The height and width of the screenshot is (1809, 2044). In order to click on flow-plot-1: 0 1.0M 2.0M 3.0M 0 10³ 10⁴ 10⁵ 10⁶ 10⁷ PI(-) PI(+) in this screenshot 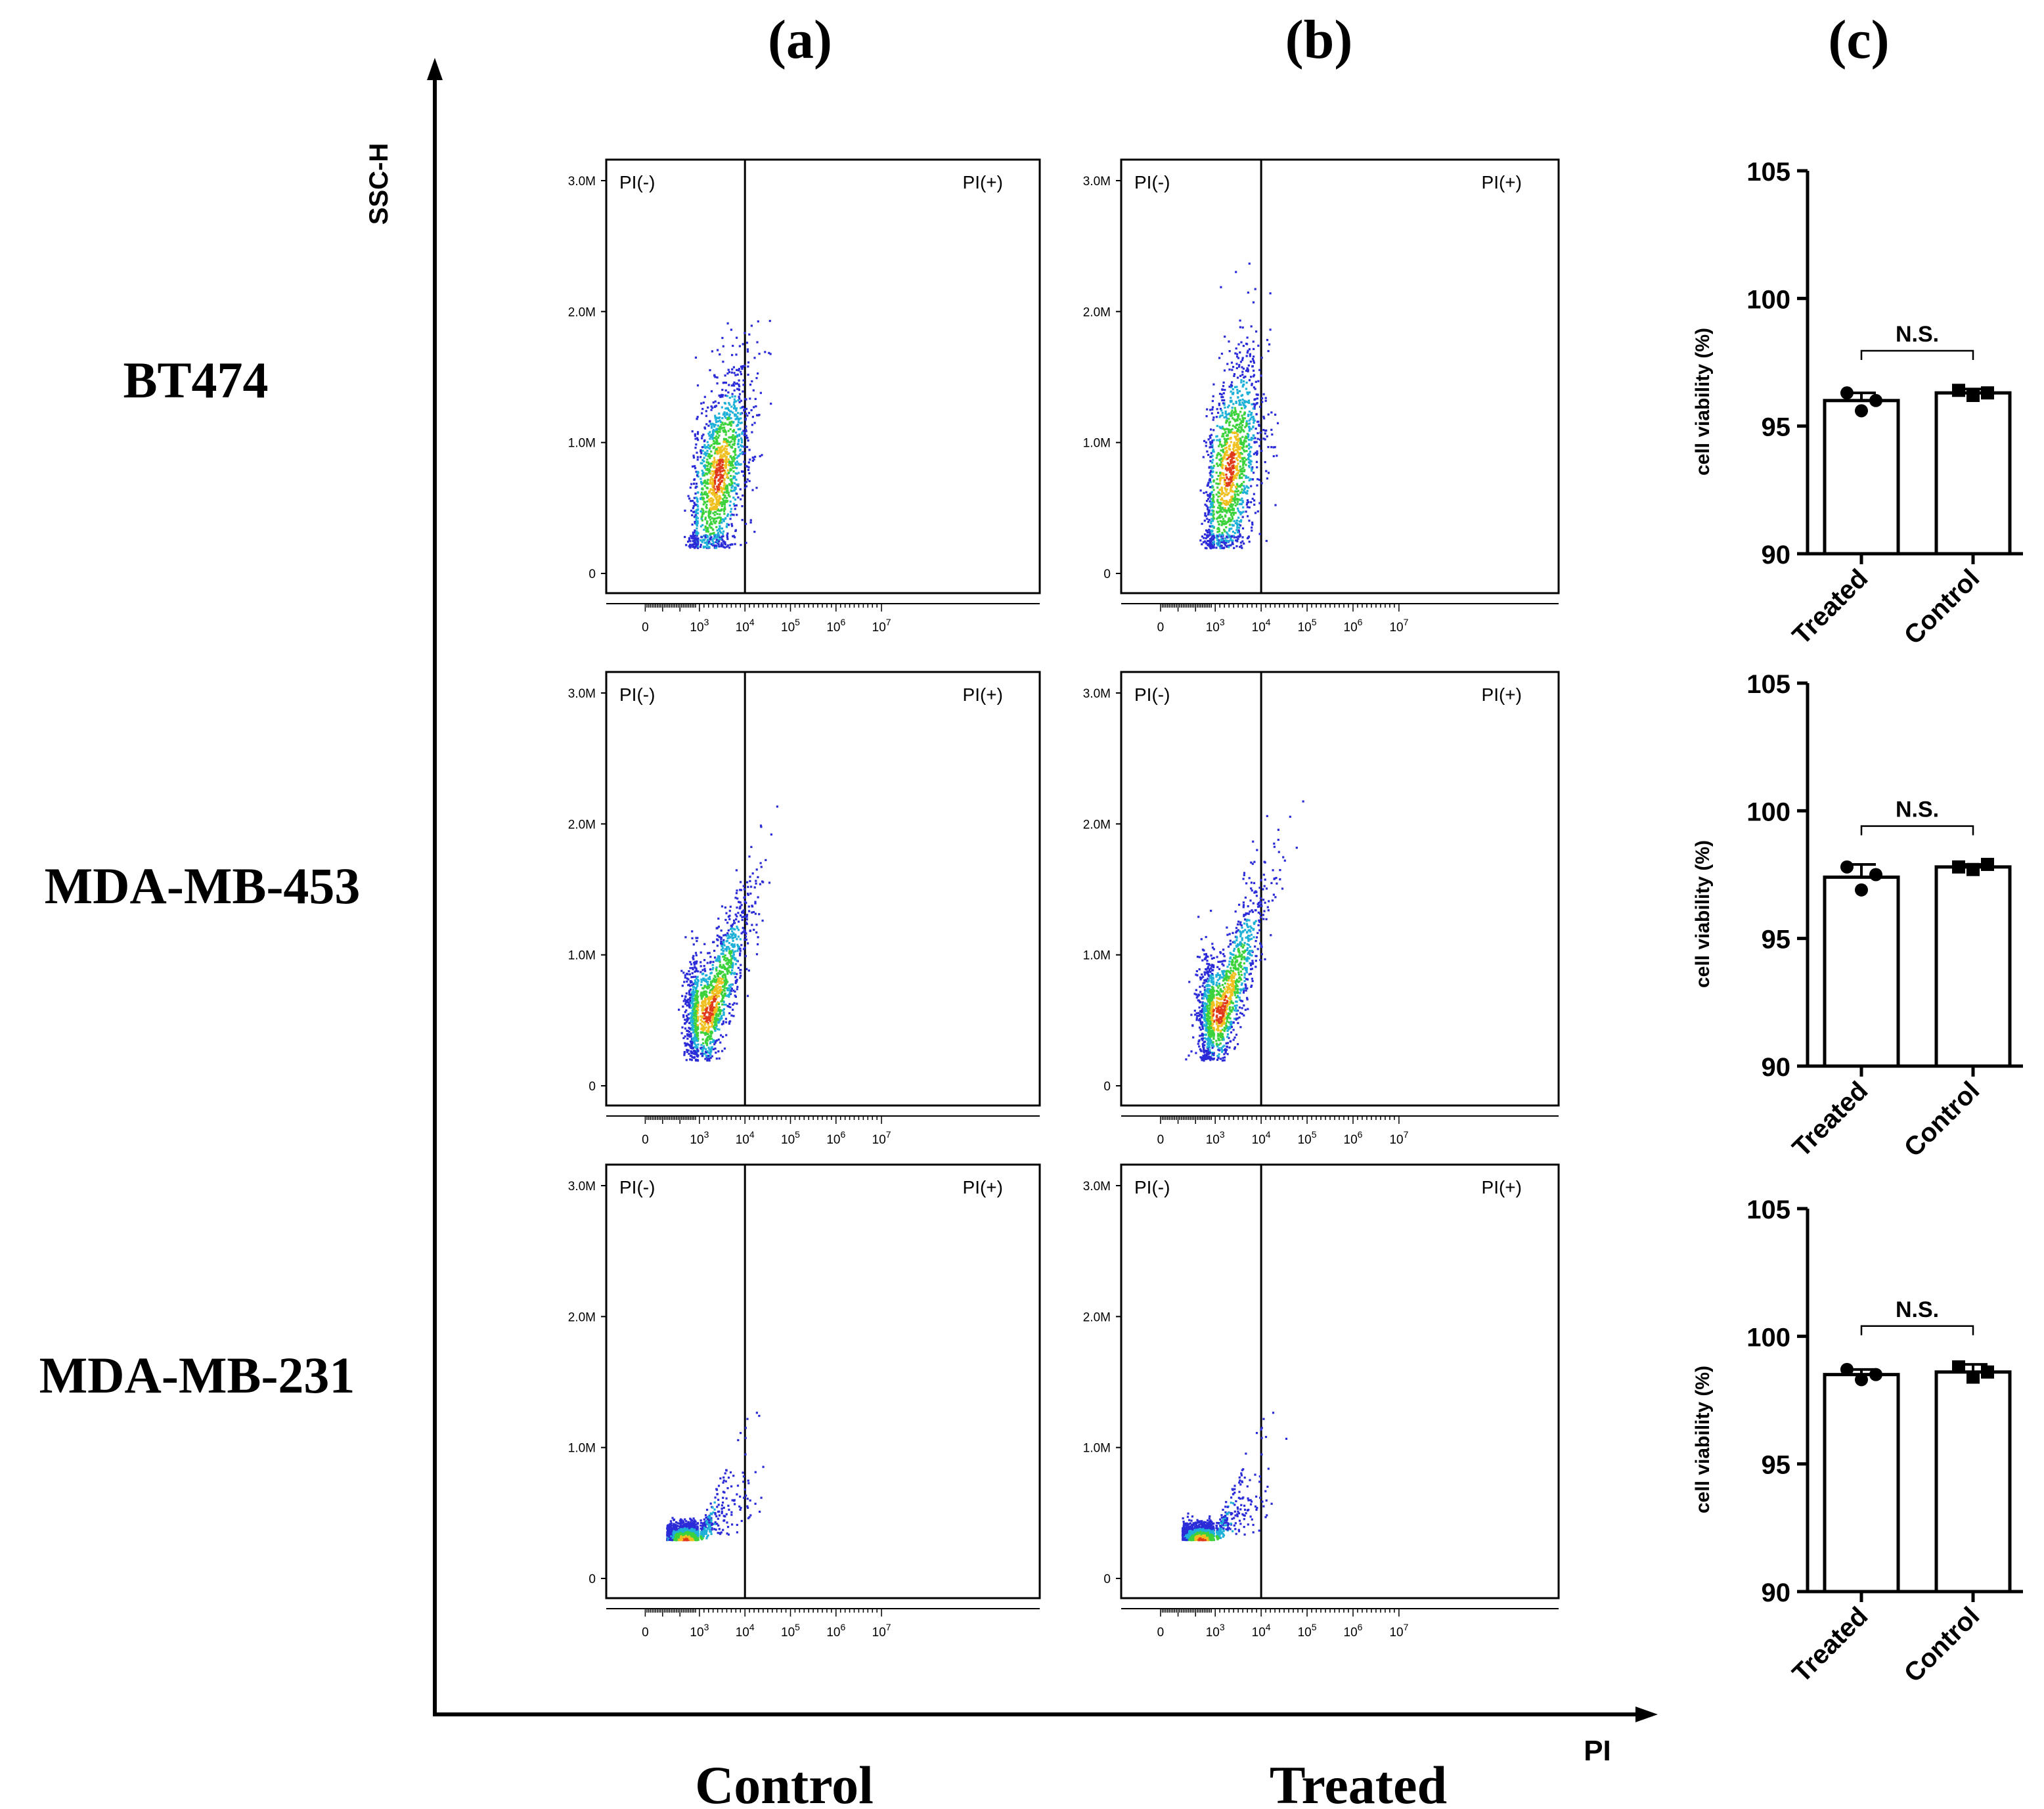, I will do `click(804, 396)`.